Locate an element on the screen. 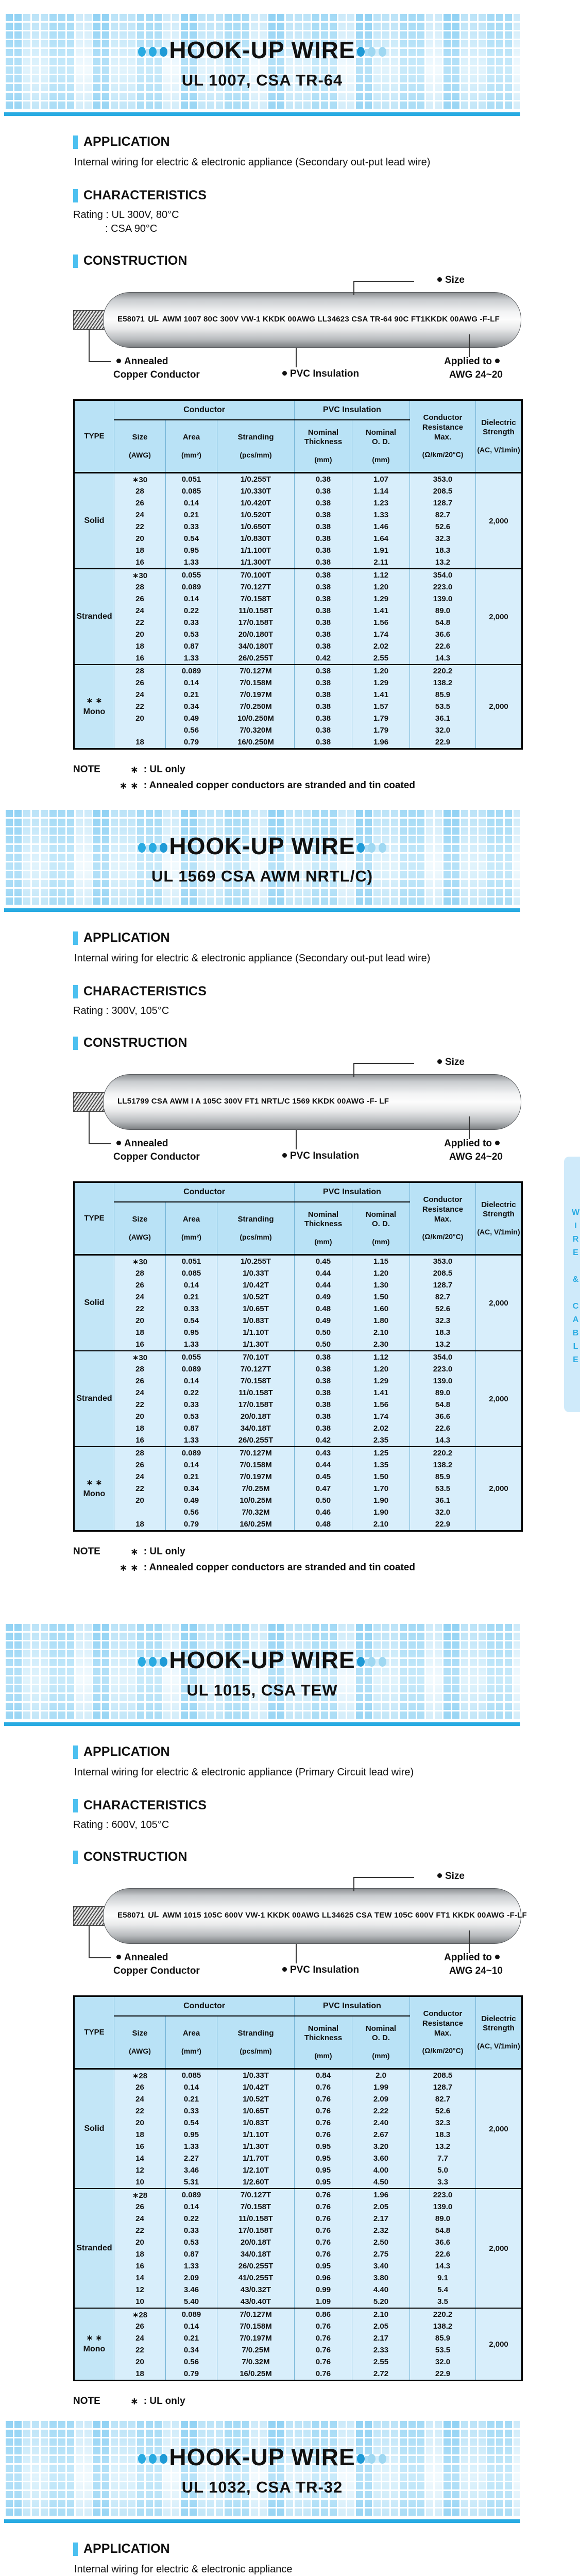 The height and width of the screenshot is (2576, 580). resistance-cell: 36.1 is located at coordinates (443, 718).